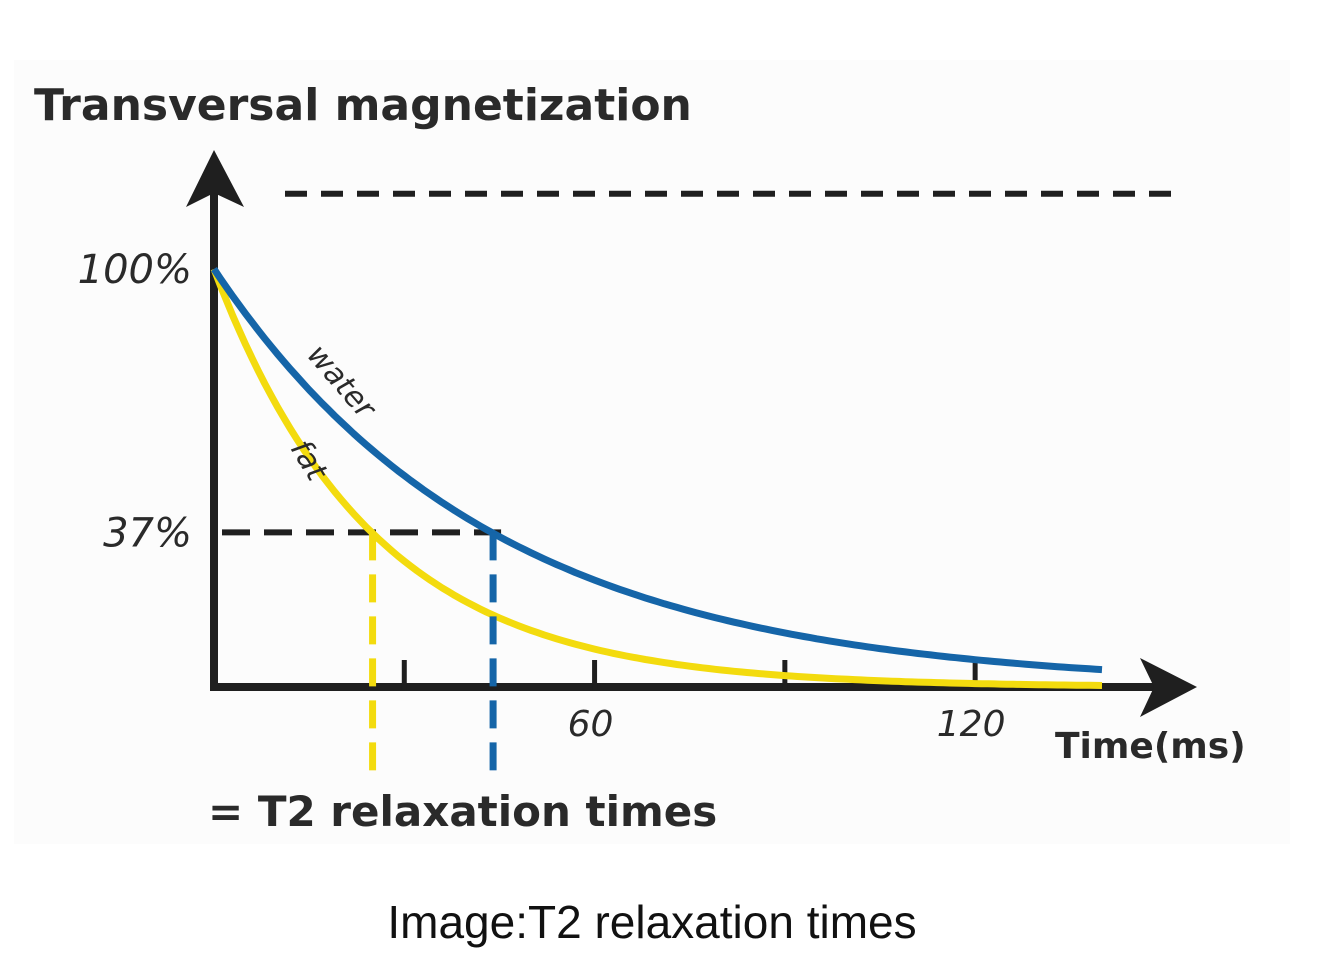  I want to click on x-tick-label: 60, so click(591, 724).